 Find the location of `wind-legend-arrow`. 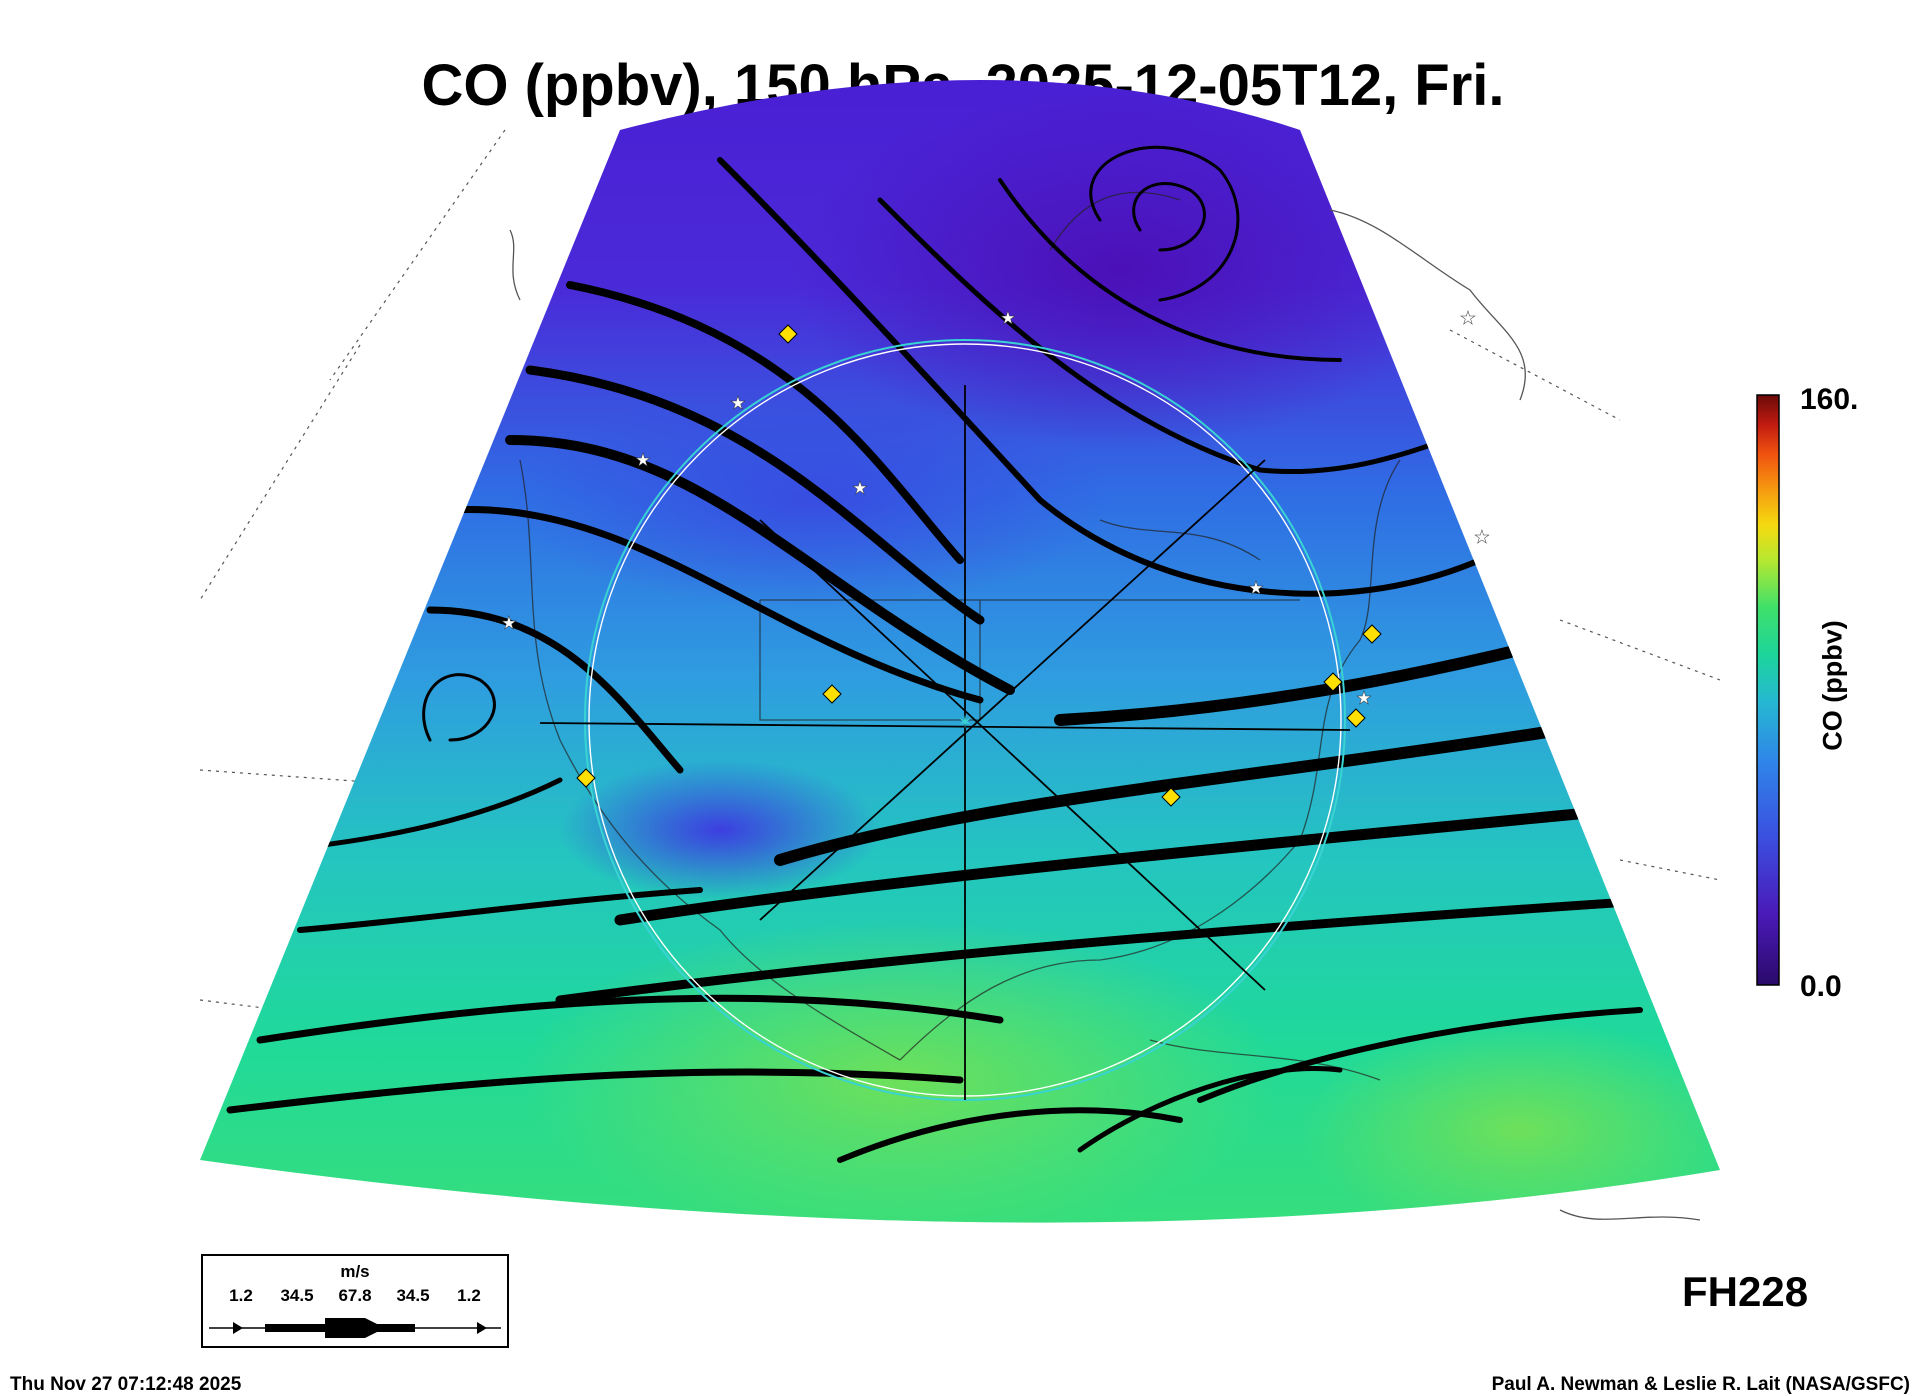

wind-legend-arrow is located at coordinates (355, 1328).